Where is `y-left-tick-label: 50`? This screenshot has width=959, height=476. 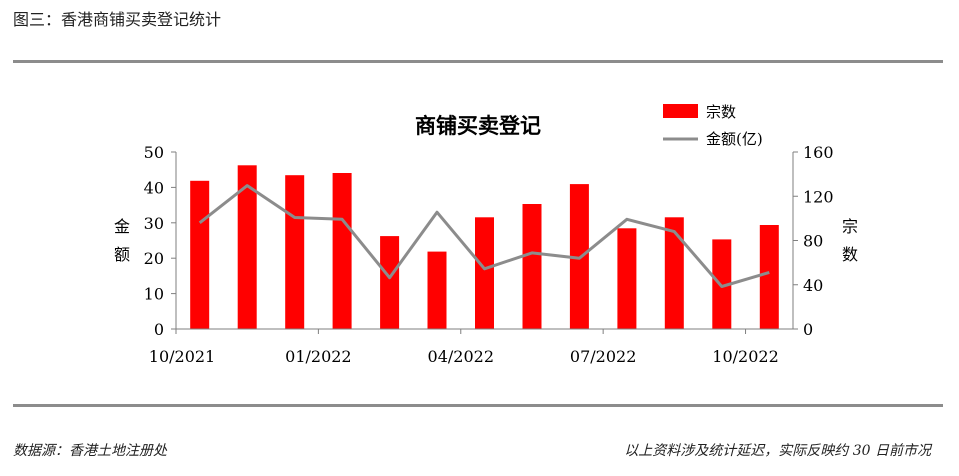
y-left-tick-label: 50 is located at coordinates (154, 152).